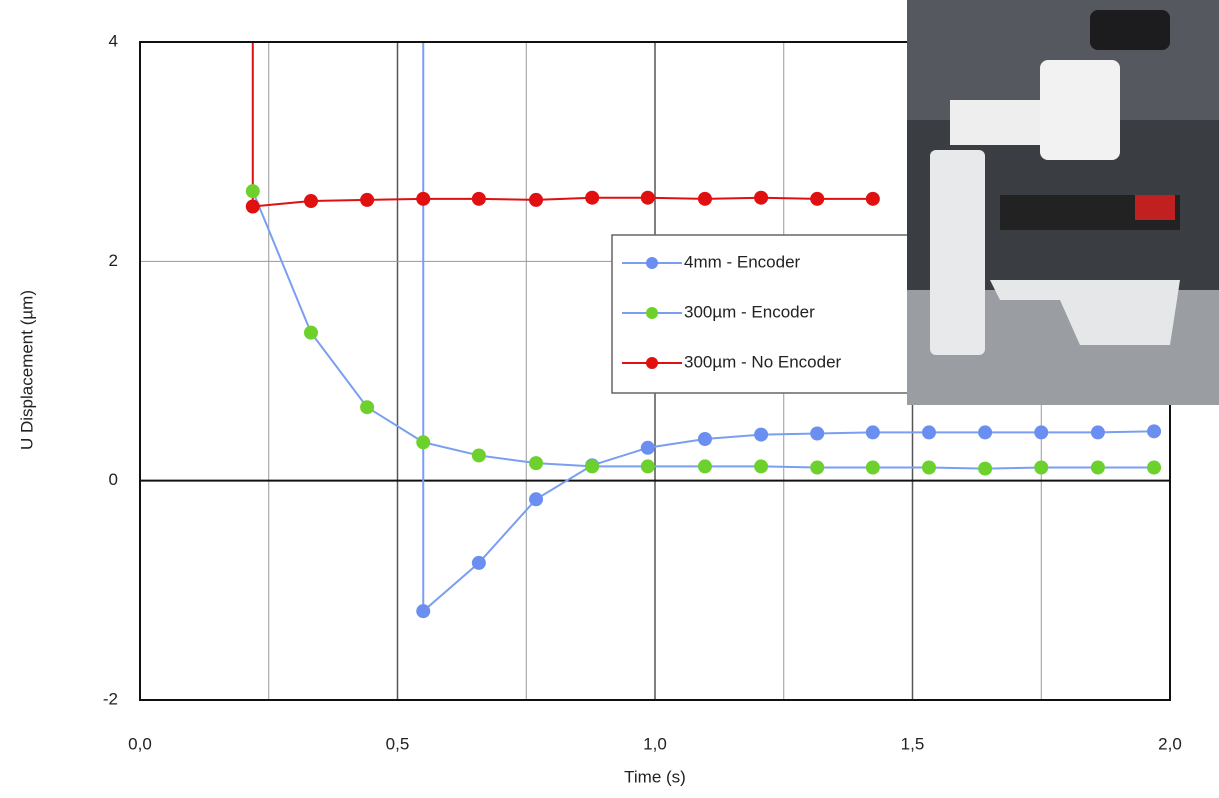 This screenshot has width=1219, height=798. I want to click on y-tick-label: -2, so click(110, 698).